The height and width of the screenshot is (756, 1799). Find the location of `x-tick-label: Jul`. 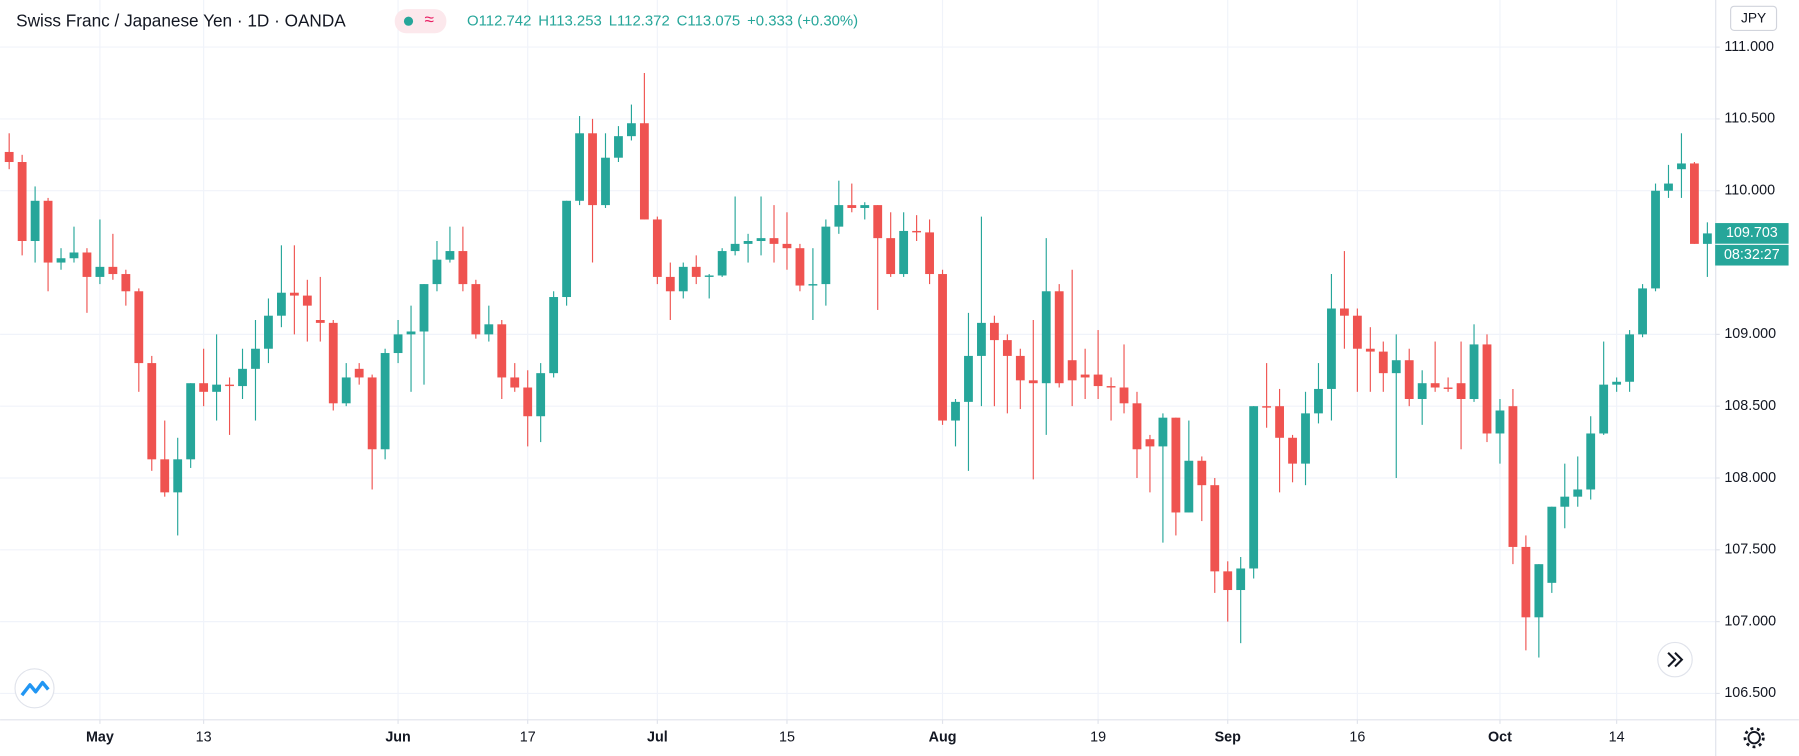

x-tick-label: Jul is located at coordinates (657, 737).